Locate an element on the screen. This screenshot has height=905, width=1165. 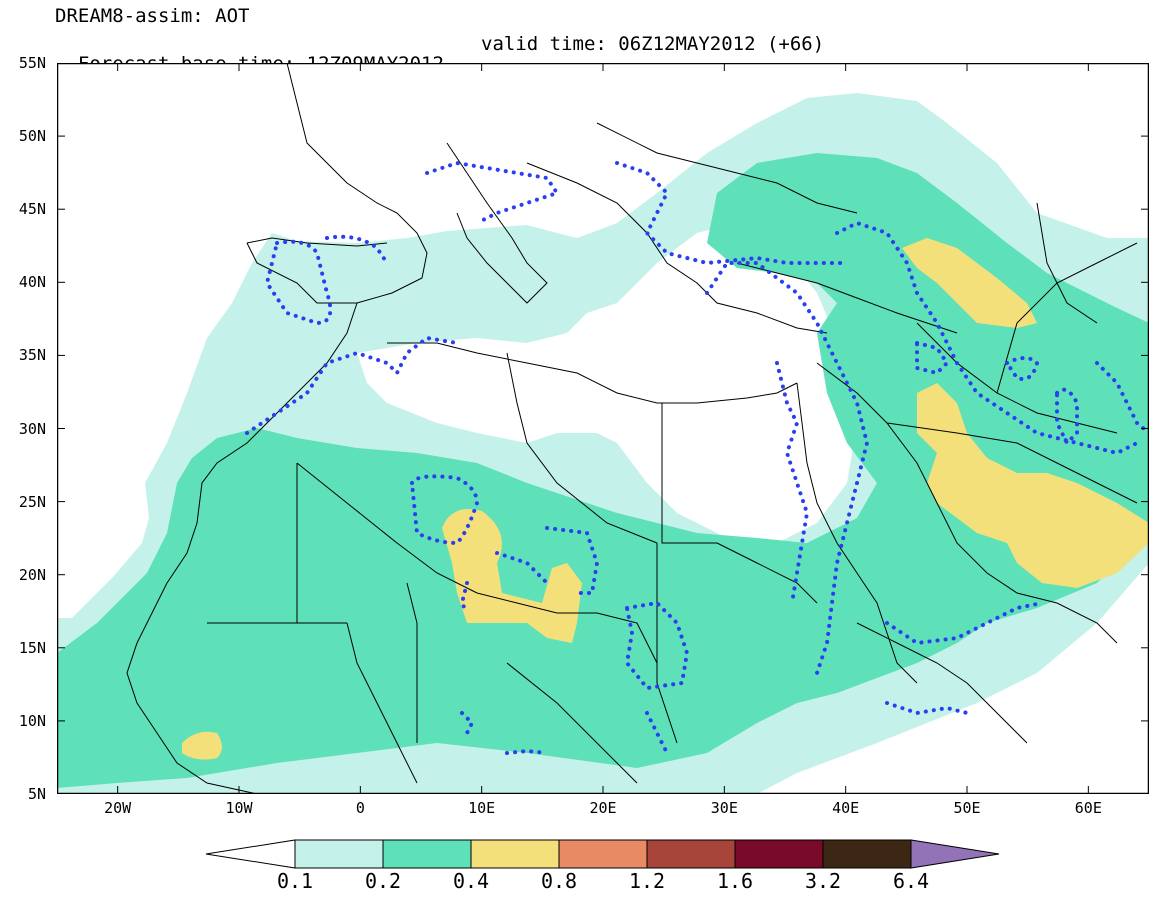
lon-label: 20W is located at coordinates (118, 808).